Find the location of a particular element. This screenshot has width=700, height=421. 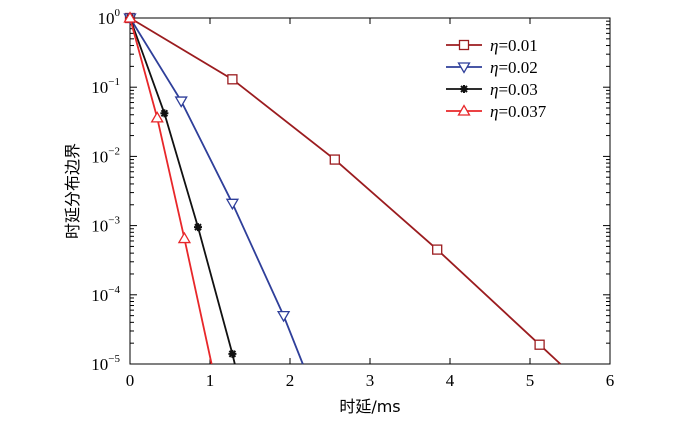

legend-entry-2: η=0.02 is located at coordinates (492, 67).